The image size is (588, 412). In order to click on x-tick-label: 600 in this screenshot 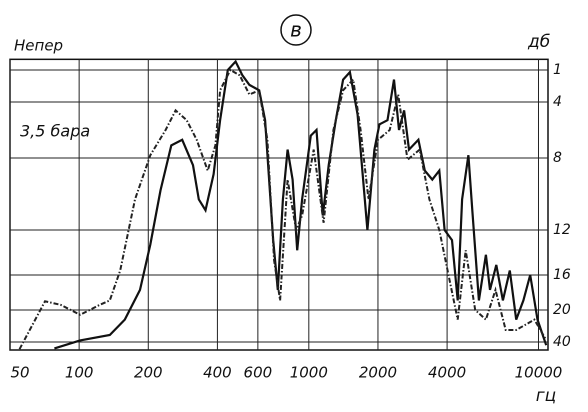, I will do `click(258, 373)`.